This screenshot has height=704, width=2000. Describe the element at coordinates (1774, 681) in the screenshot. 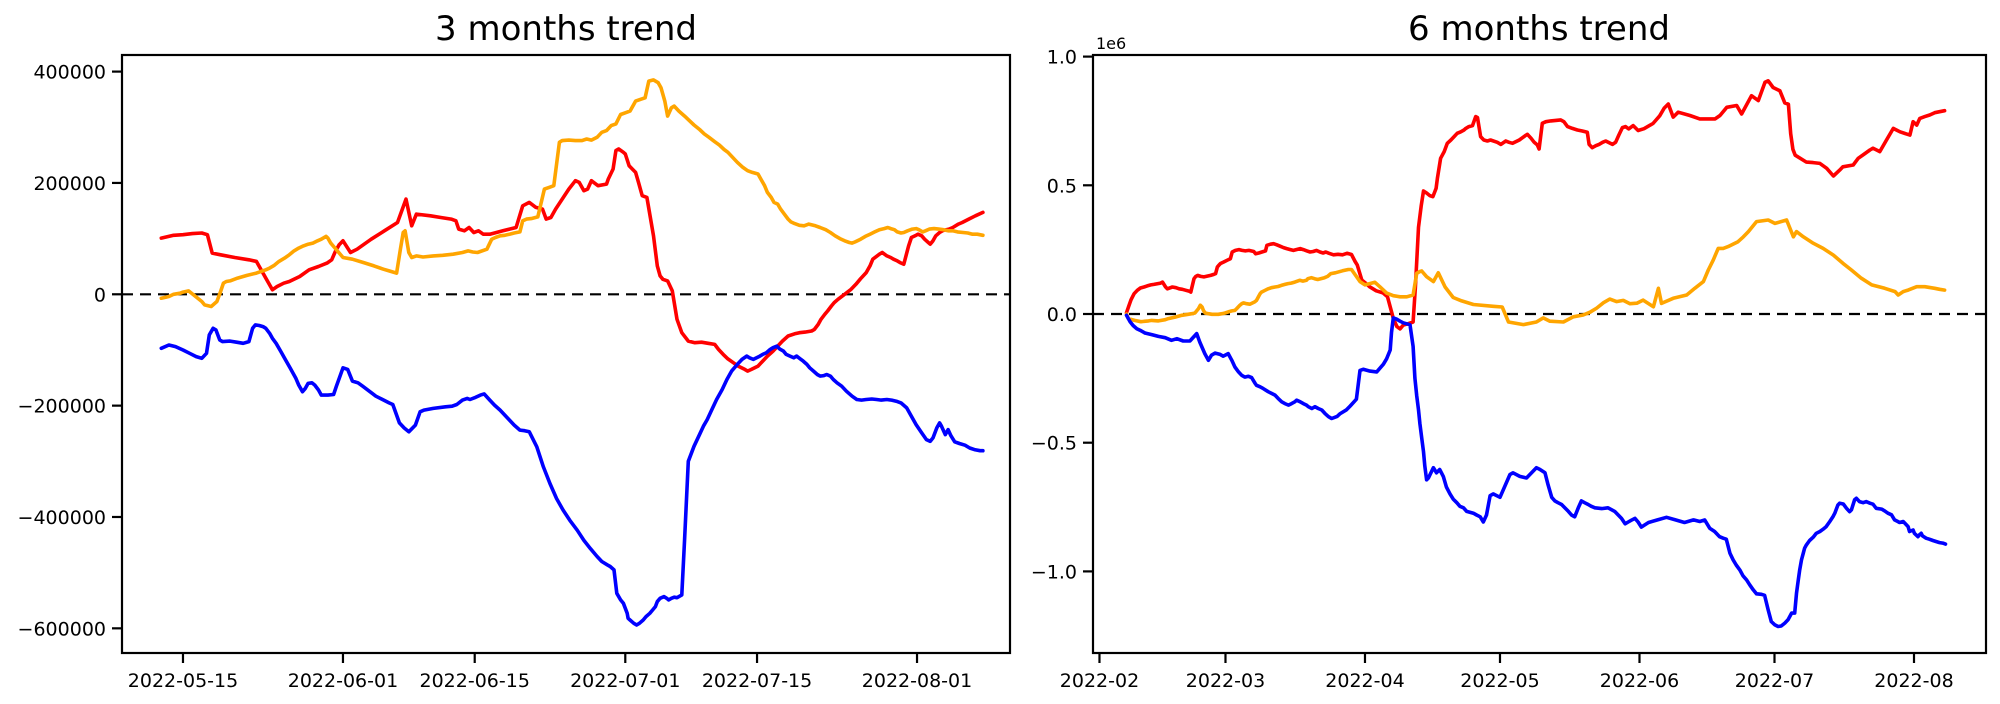

I see `x-tick-label: 2022-07` at that location.